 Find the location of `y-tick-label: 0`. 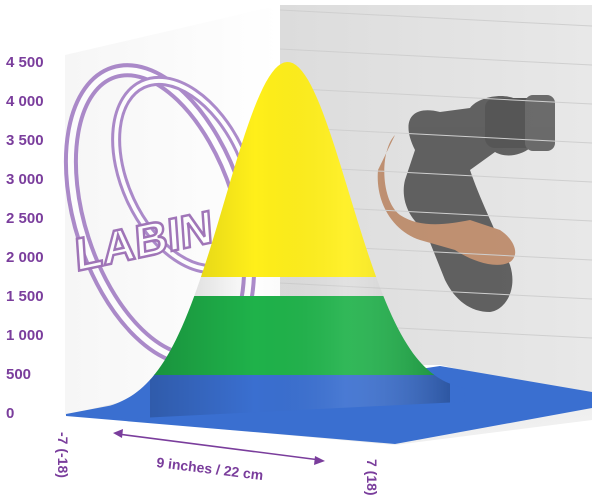

y-tick-label: 0 is located at coordinates (10, 413).